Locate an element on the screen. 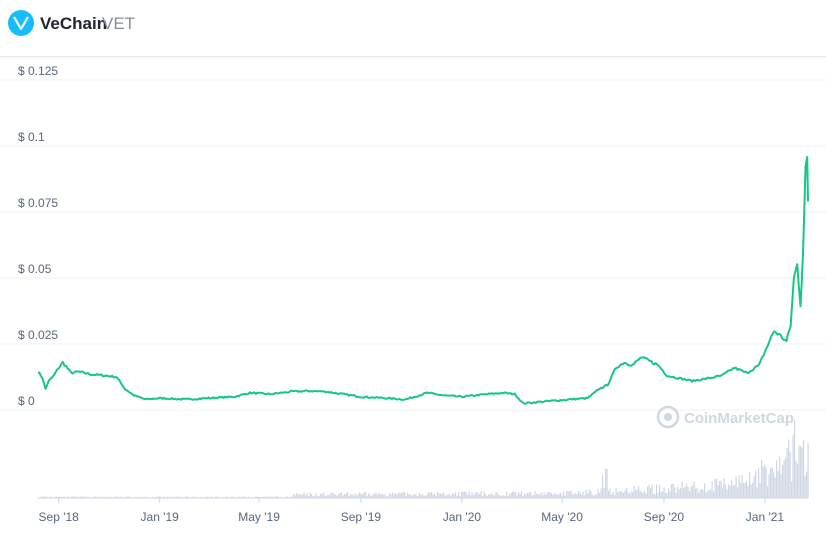  coinmarketcap-logo-icon is located at coordinates (668, 417).